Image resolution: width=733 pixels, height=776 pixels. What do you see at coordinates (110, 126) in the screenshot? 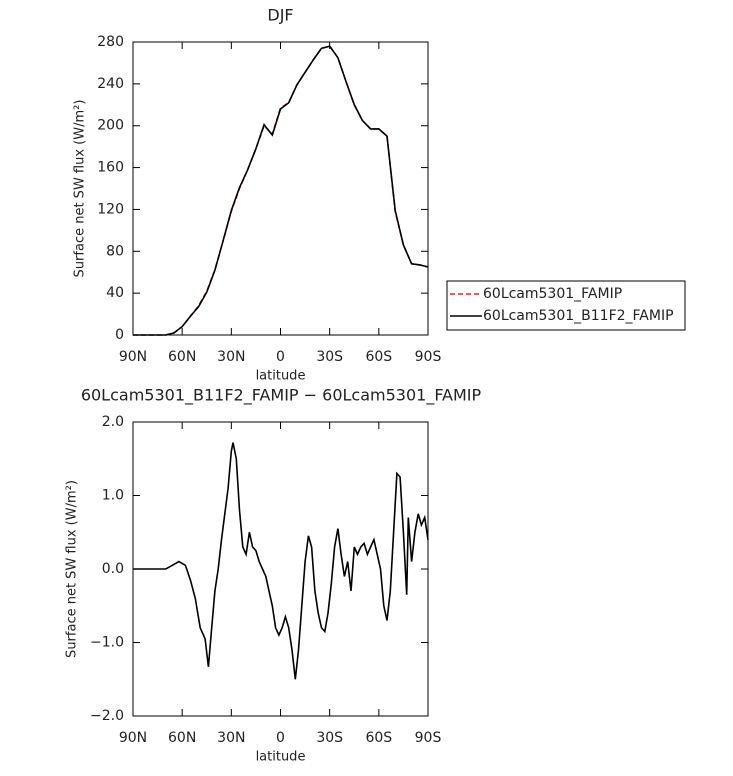
I see `y-tick-label: 200` at bounding box center [110, 126].